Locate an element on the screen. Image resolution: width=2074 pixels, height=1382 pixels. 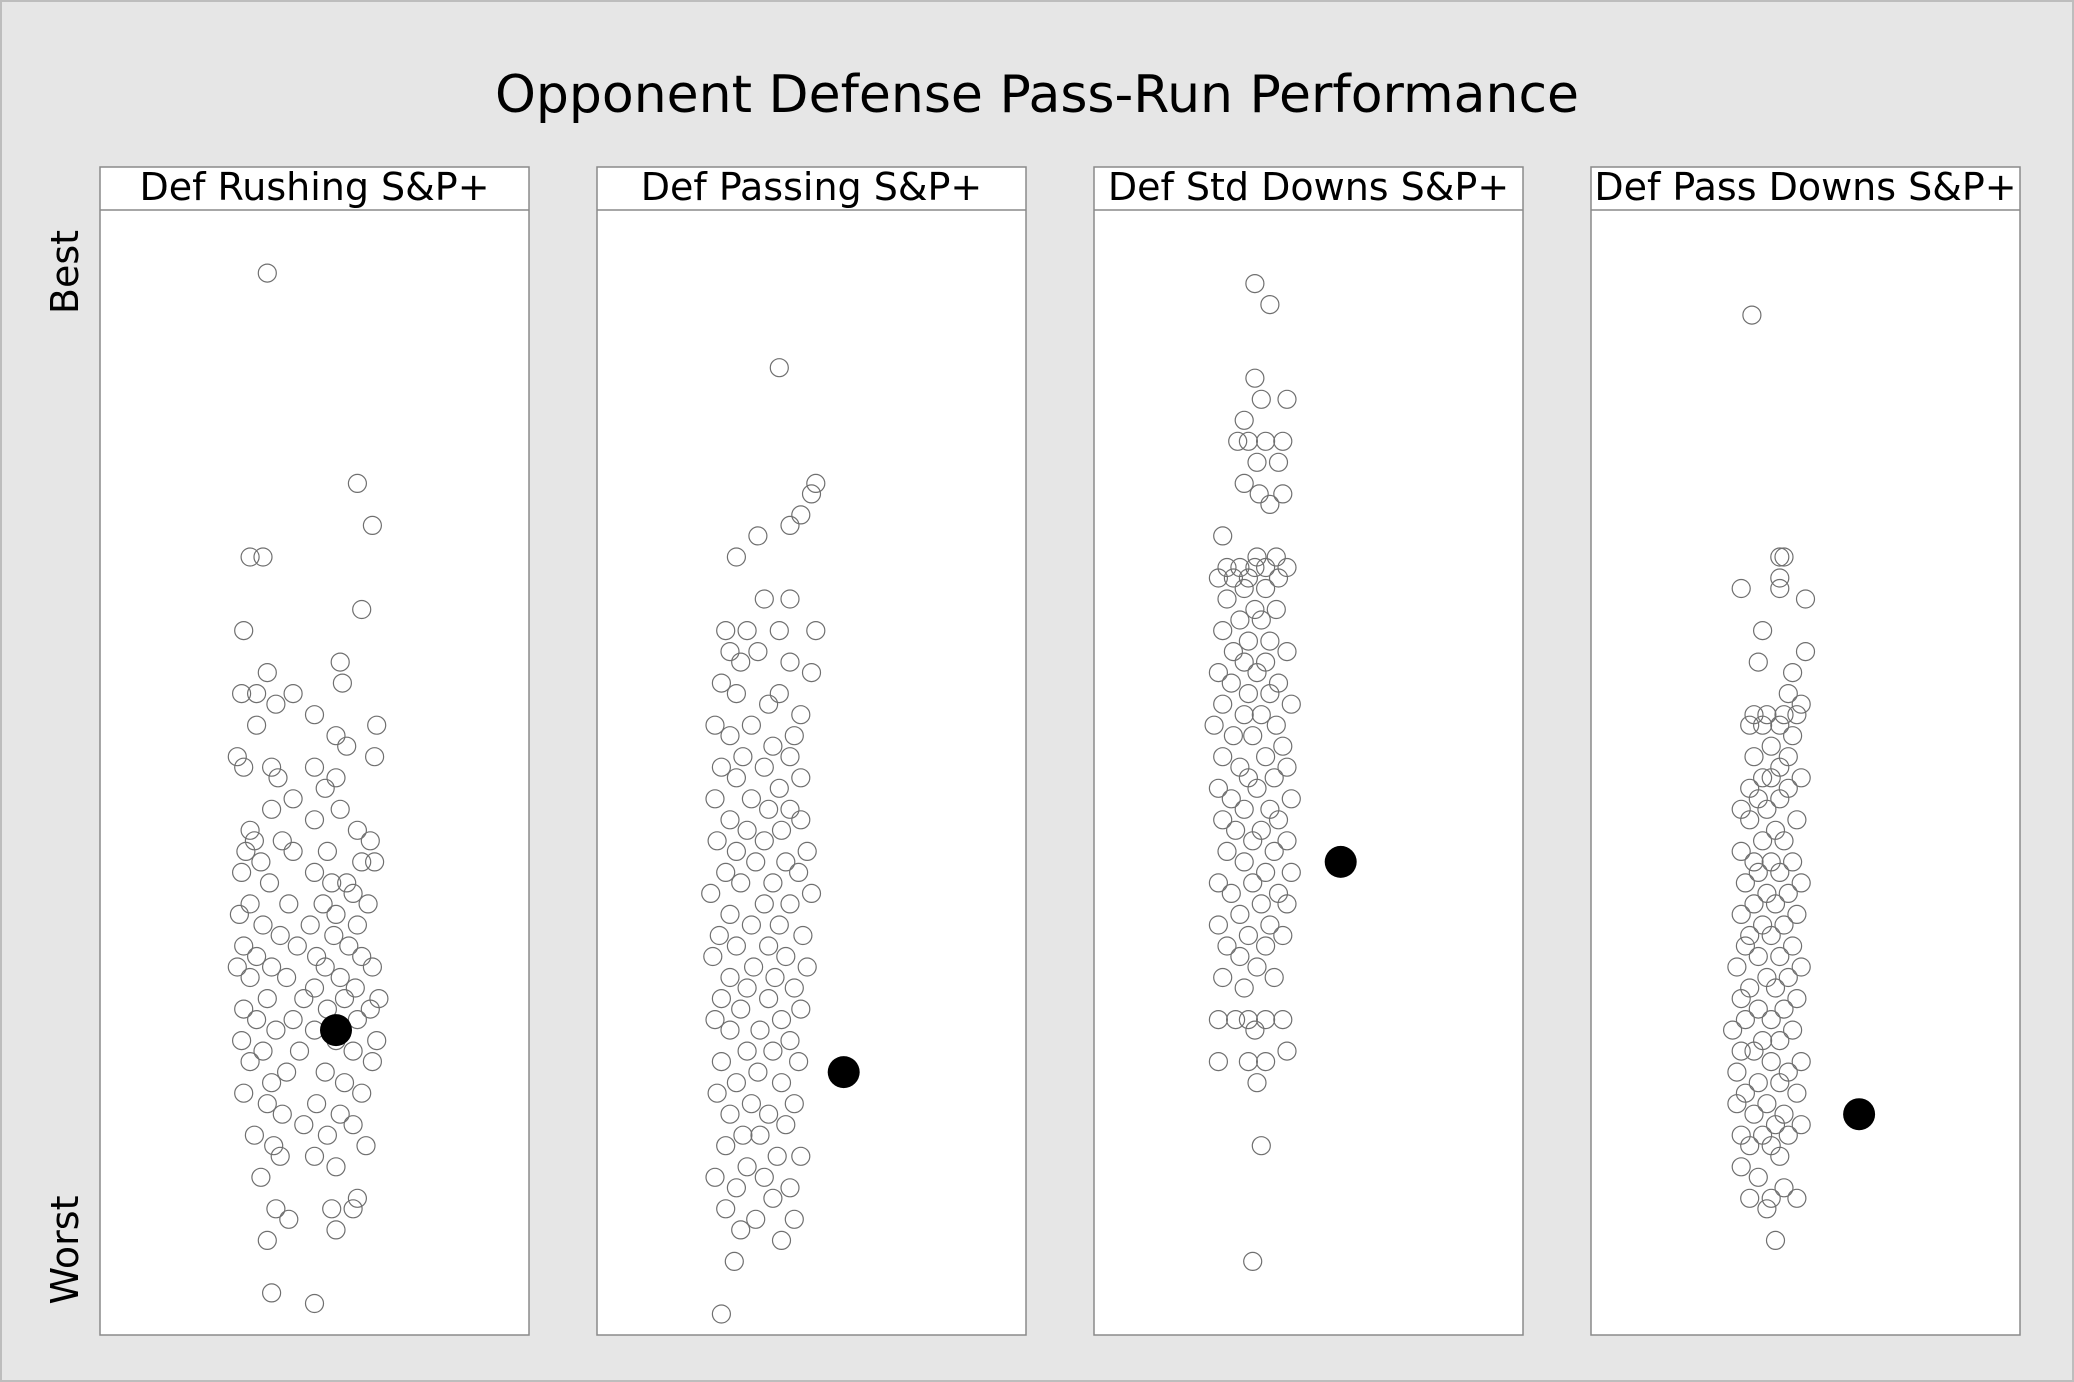
panel-label: Def Passing S&P+ is located at coordinates (812, 187).